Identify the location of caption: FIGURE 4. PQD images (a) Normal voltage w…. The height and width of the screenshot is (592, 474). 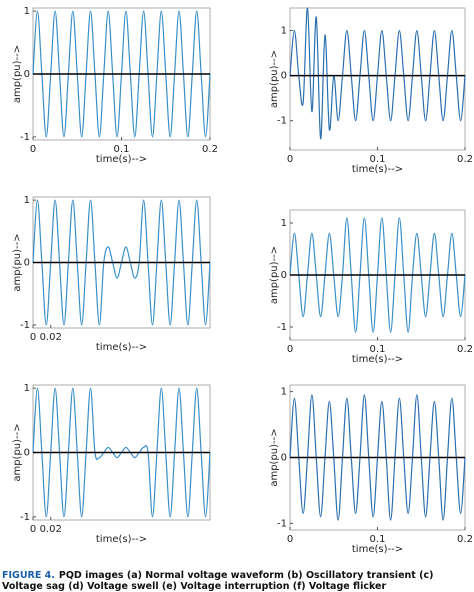
(237, 581).